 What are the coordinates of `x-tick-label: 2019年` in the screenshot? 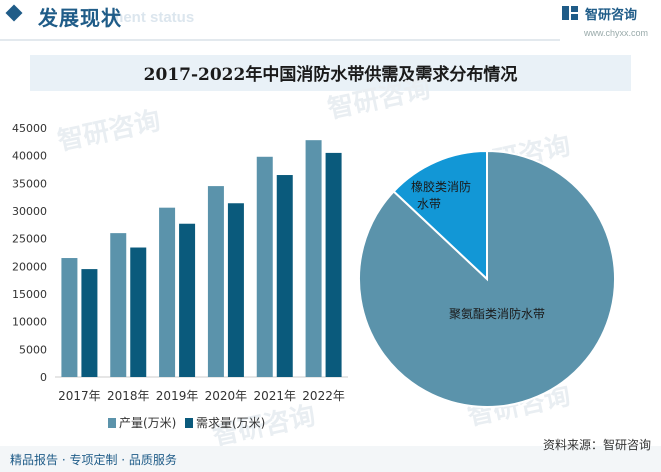 It's located at (177, 396).